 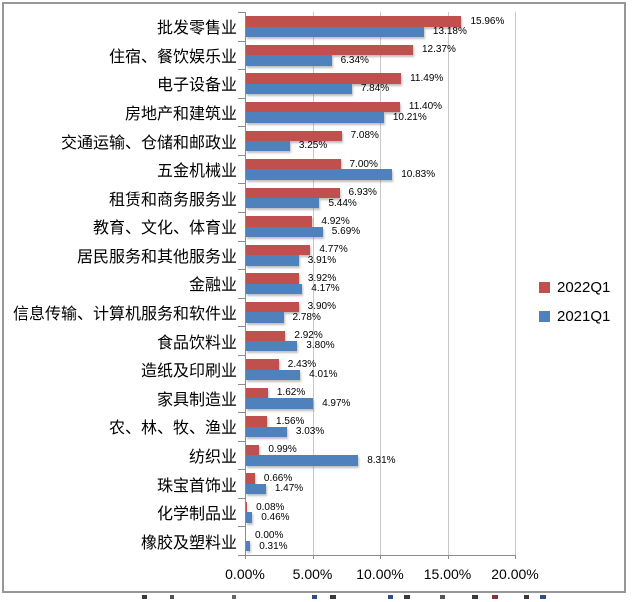 What do you see at coordinates (342, 203) in the screenshot?
I see `value-label-2021q1: 5.44%` at bounding box center [342, 203].